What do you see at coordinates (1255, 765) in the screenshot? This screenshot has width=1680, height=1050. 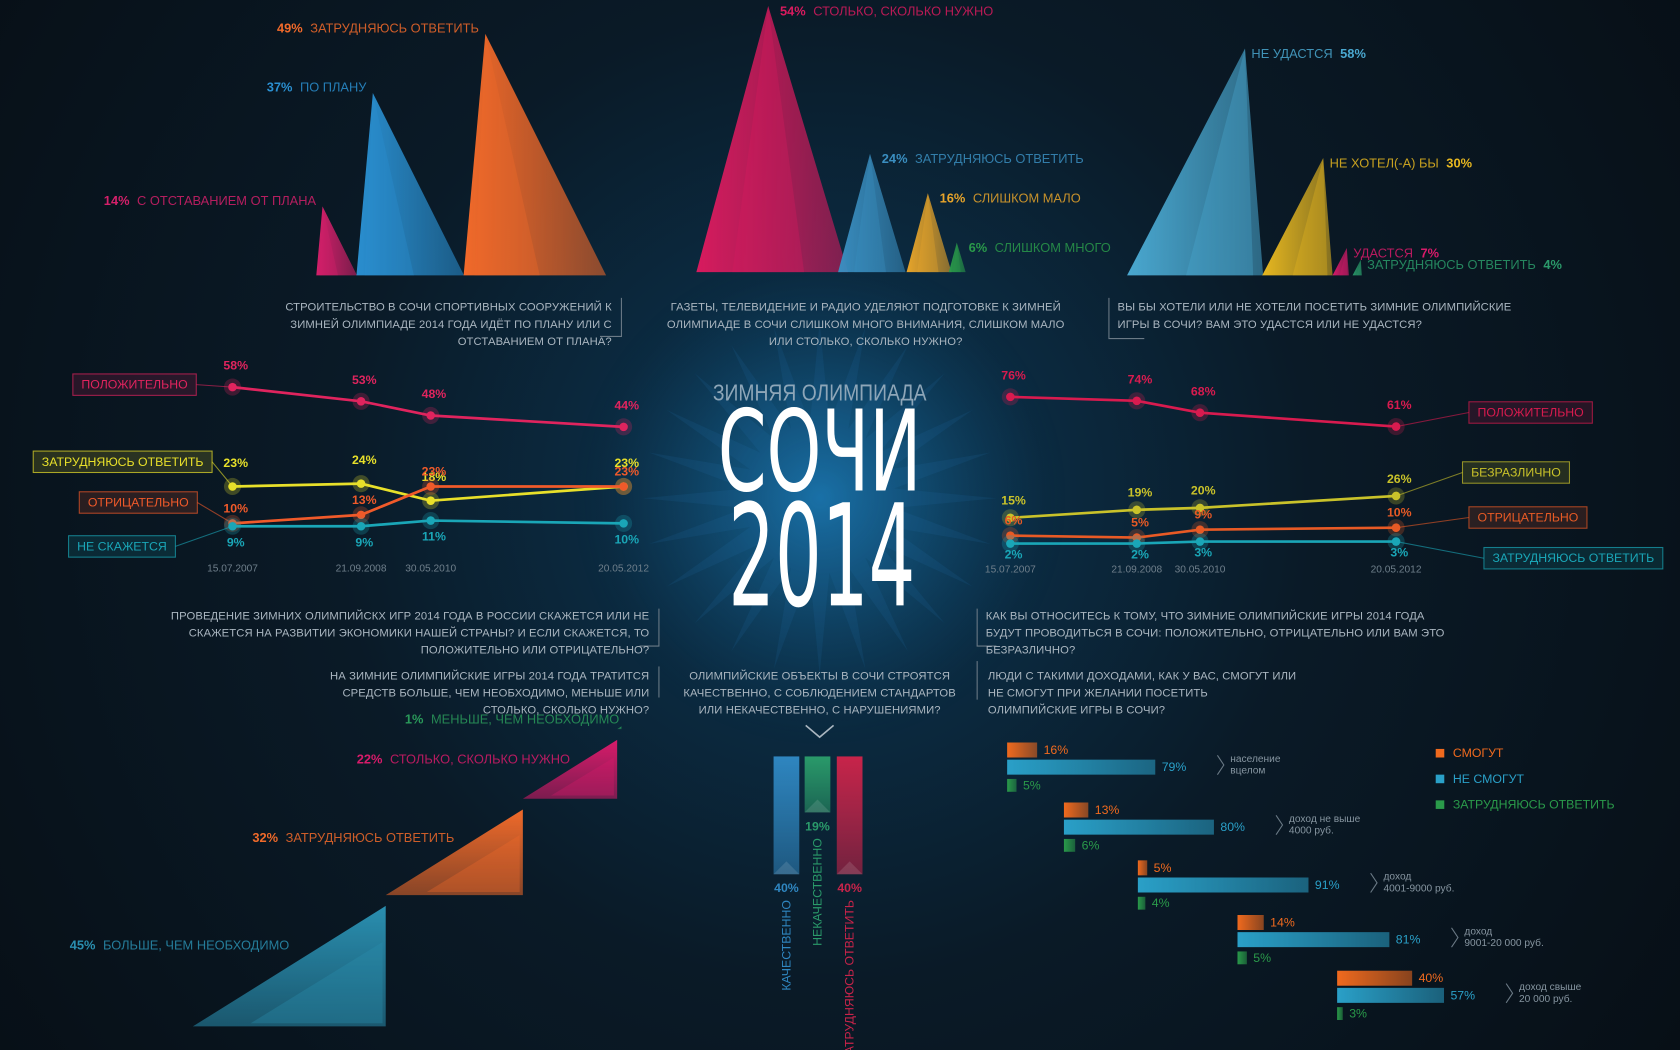 I see `category-label: население вцелом` at bounding box center [1255, 765].